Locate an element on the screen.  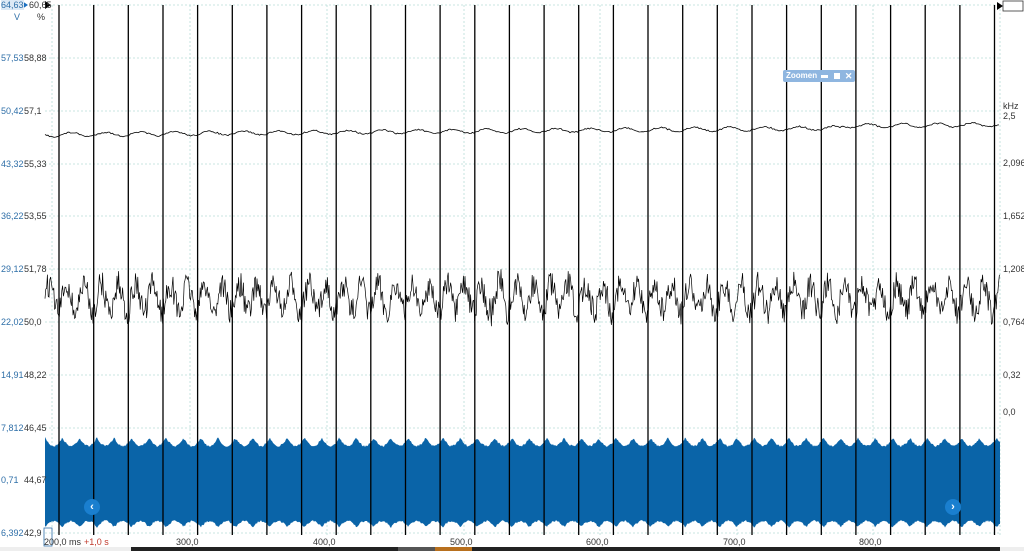
percent-tick: 60,65 is located at coordinates (40, 5).